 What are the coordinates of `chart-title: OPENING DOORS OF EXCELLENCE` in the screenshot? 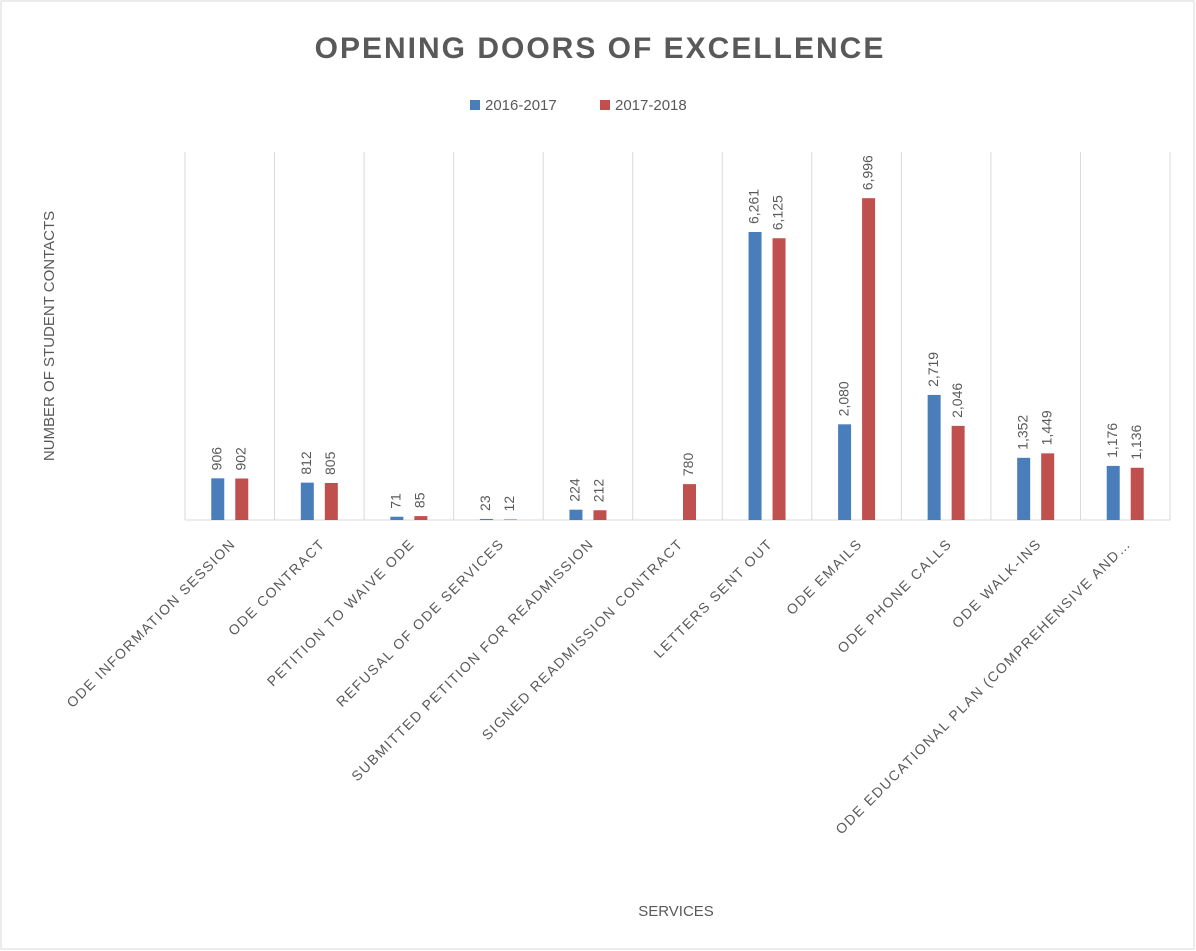 It's located at (600, 48).